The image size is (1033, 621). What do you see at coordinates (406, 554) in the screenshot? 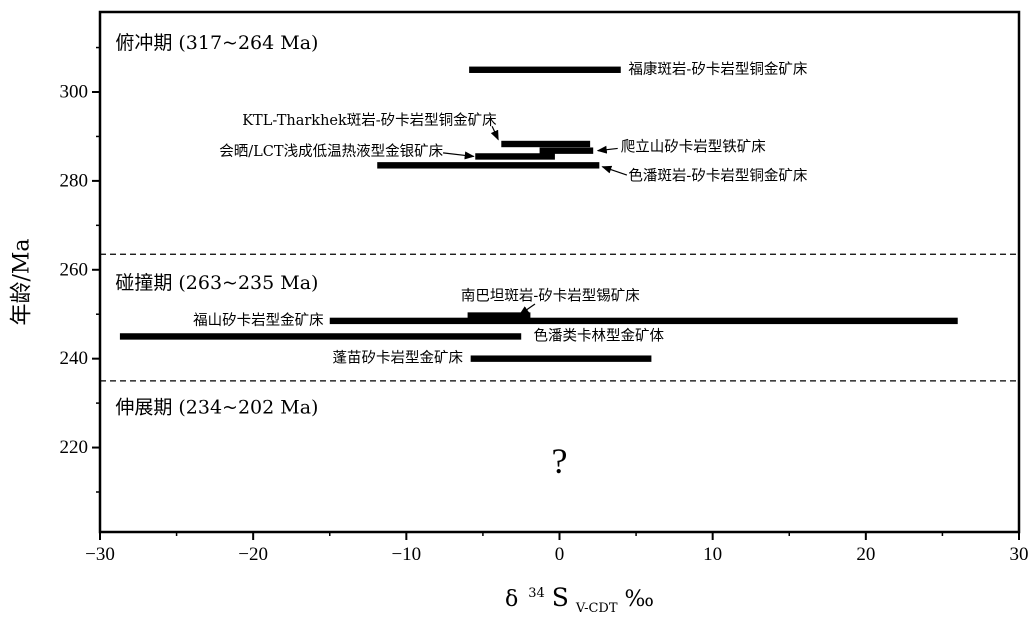
I see `x-tick-label: −10` at bounding box center [406, 554].